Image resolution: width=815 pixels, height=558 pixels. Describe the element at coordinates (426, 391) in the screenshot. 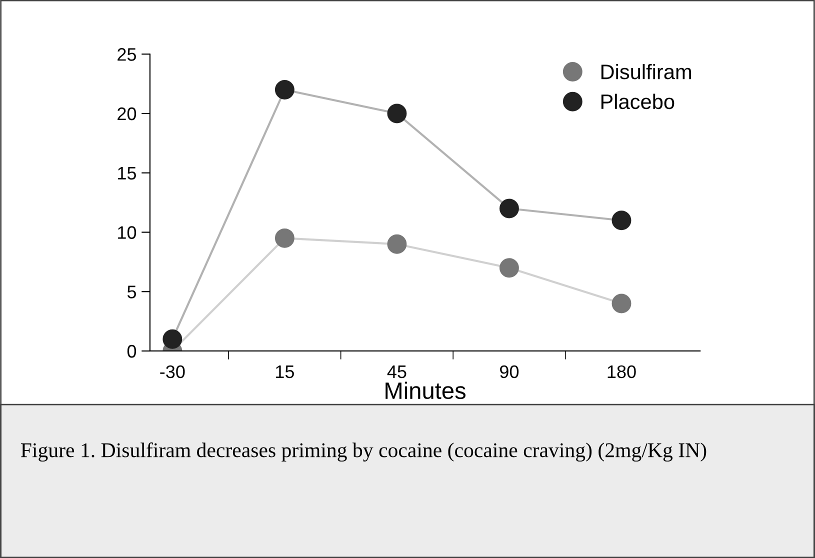

I see `x-axis-title: Minutes` at that location.